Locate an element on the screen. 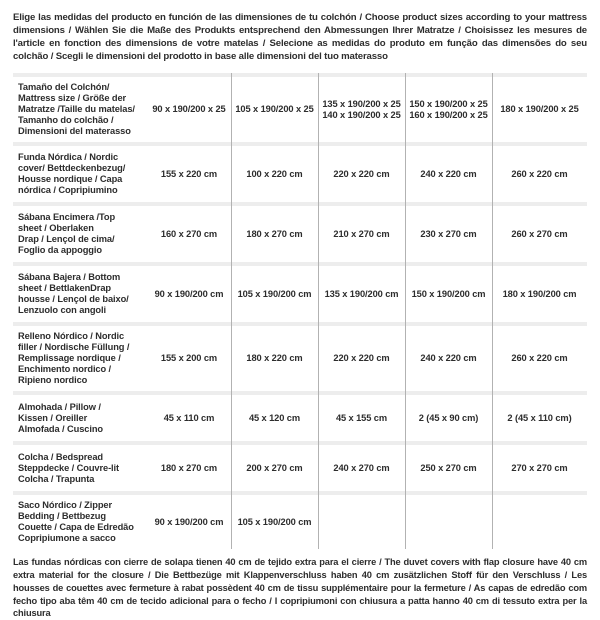  size-cell: 90 x 190/200 x 25 is located at coordinates (189, 109).